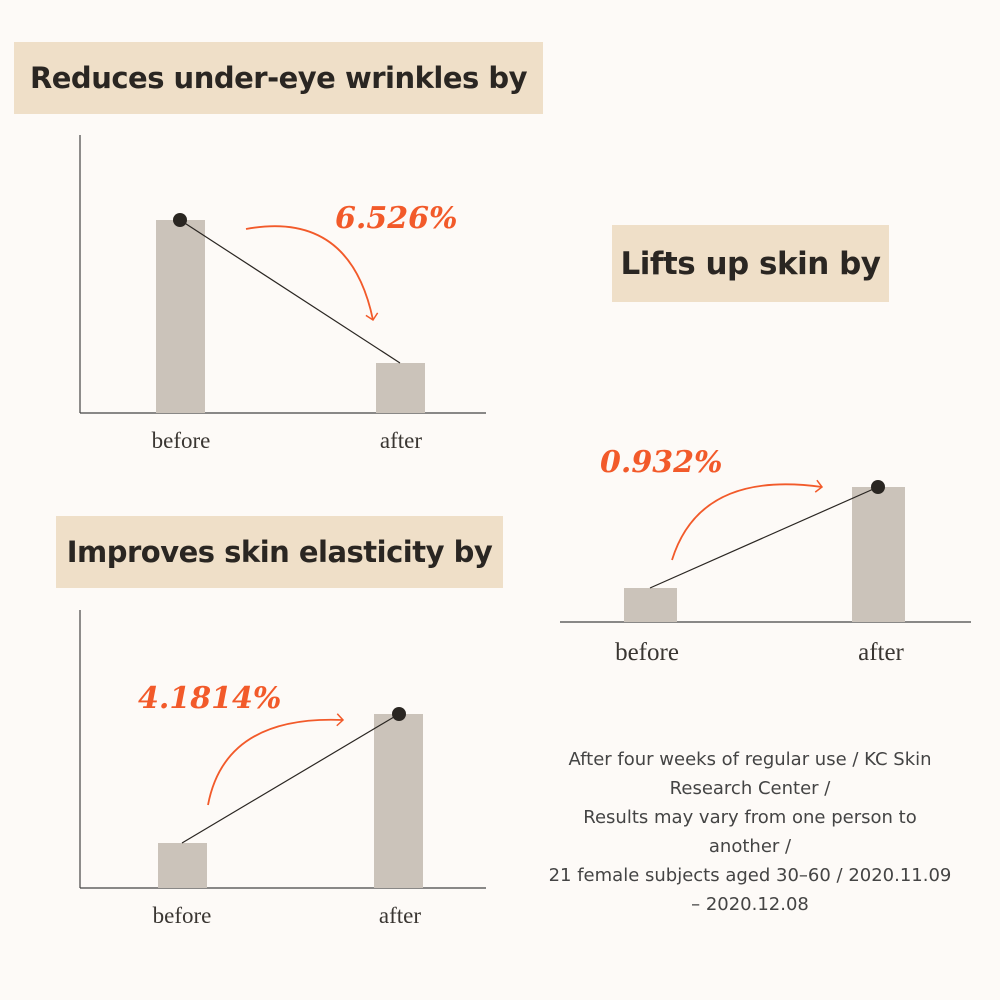 This screenshot has height=1000, width=1000. What do you see at coordinates (750, 788) in the screenshot?
I see `footnote-line: Research Center /` at bounding box center [750, 788].